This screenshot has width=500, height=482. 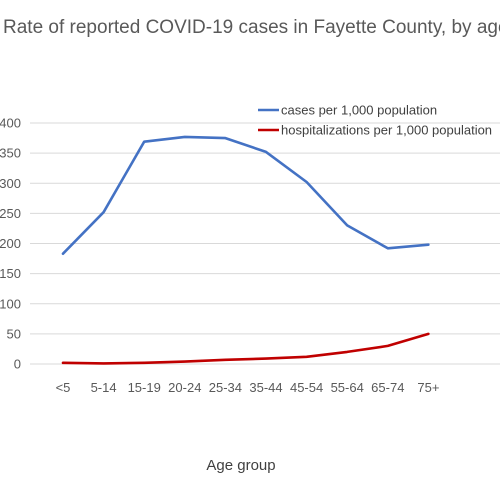 What do you see at coordinates (241, 465) in the screenshot?
I see `x-axis-title: Age group` at bounding box center [241, 465].